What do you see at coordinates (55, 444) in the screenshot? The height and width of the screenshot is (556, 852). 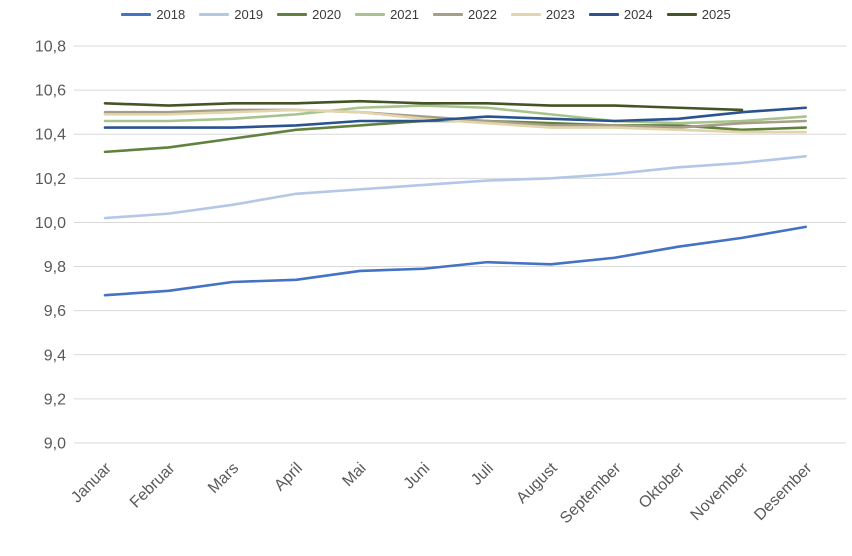 I see `y-tick-label: 9,0` at bounding box center [55, 444].